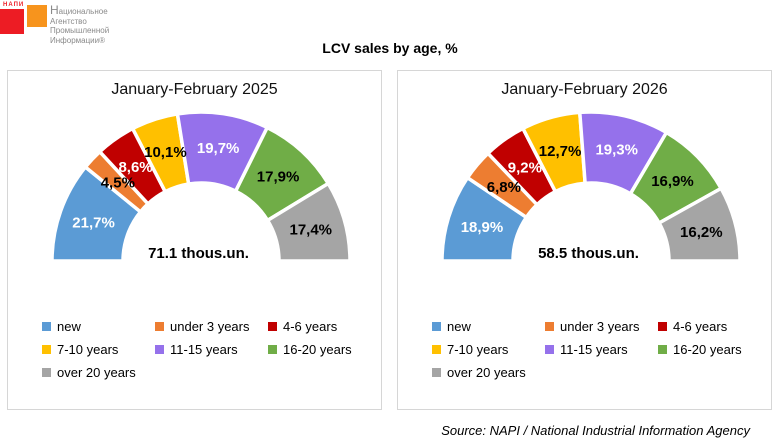 This screenshot has width=780, height=446. Describe the element at coordinates (37, 16) in the screenshot. I see `napi-logo-orange-square-icon` at that location.